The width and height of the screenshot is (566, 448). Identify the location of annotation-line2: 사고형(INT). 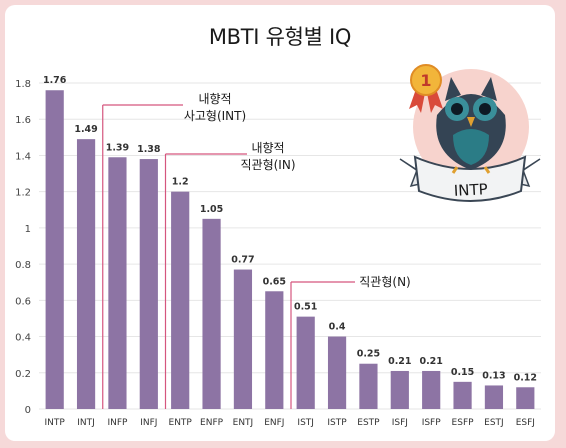
(215, 116).